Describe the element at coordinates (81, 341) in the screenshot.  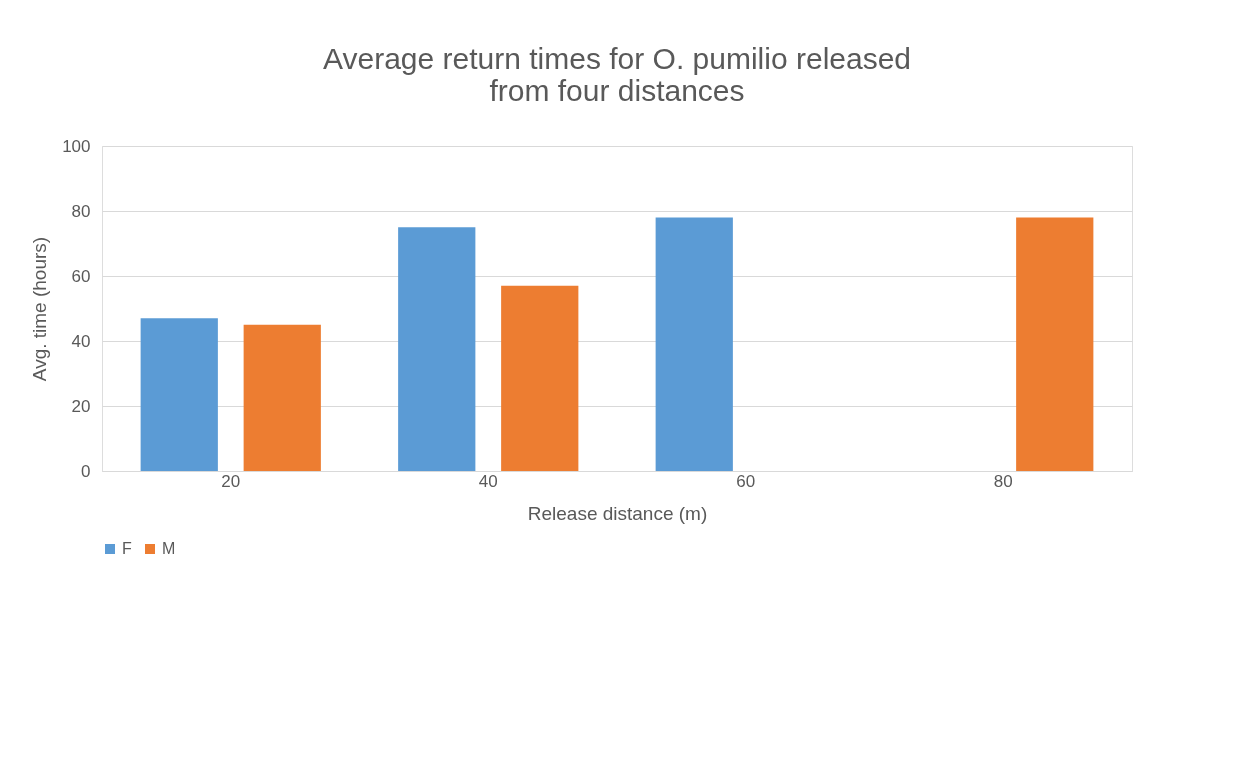
I see `y-tick-label: 40` at that location.